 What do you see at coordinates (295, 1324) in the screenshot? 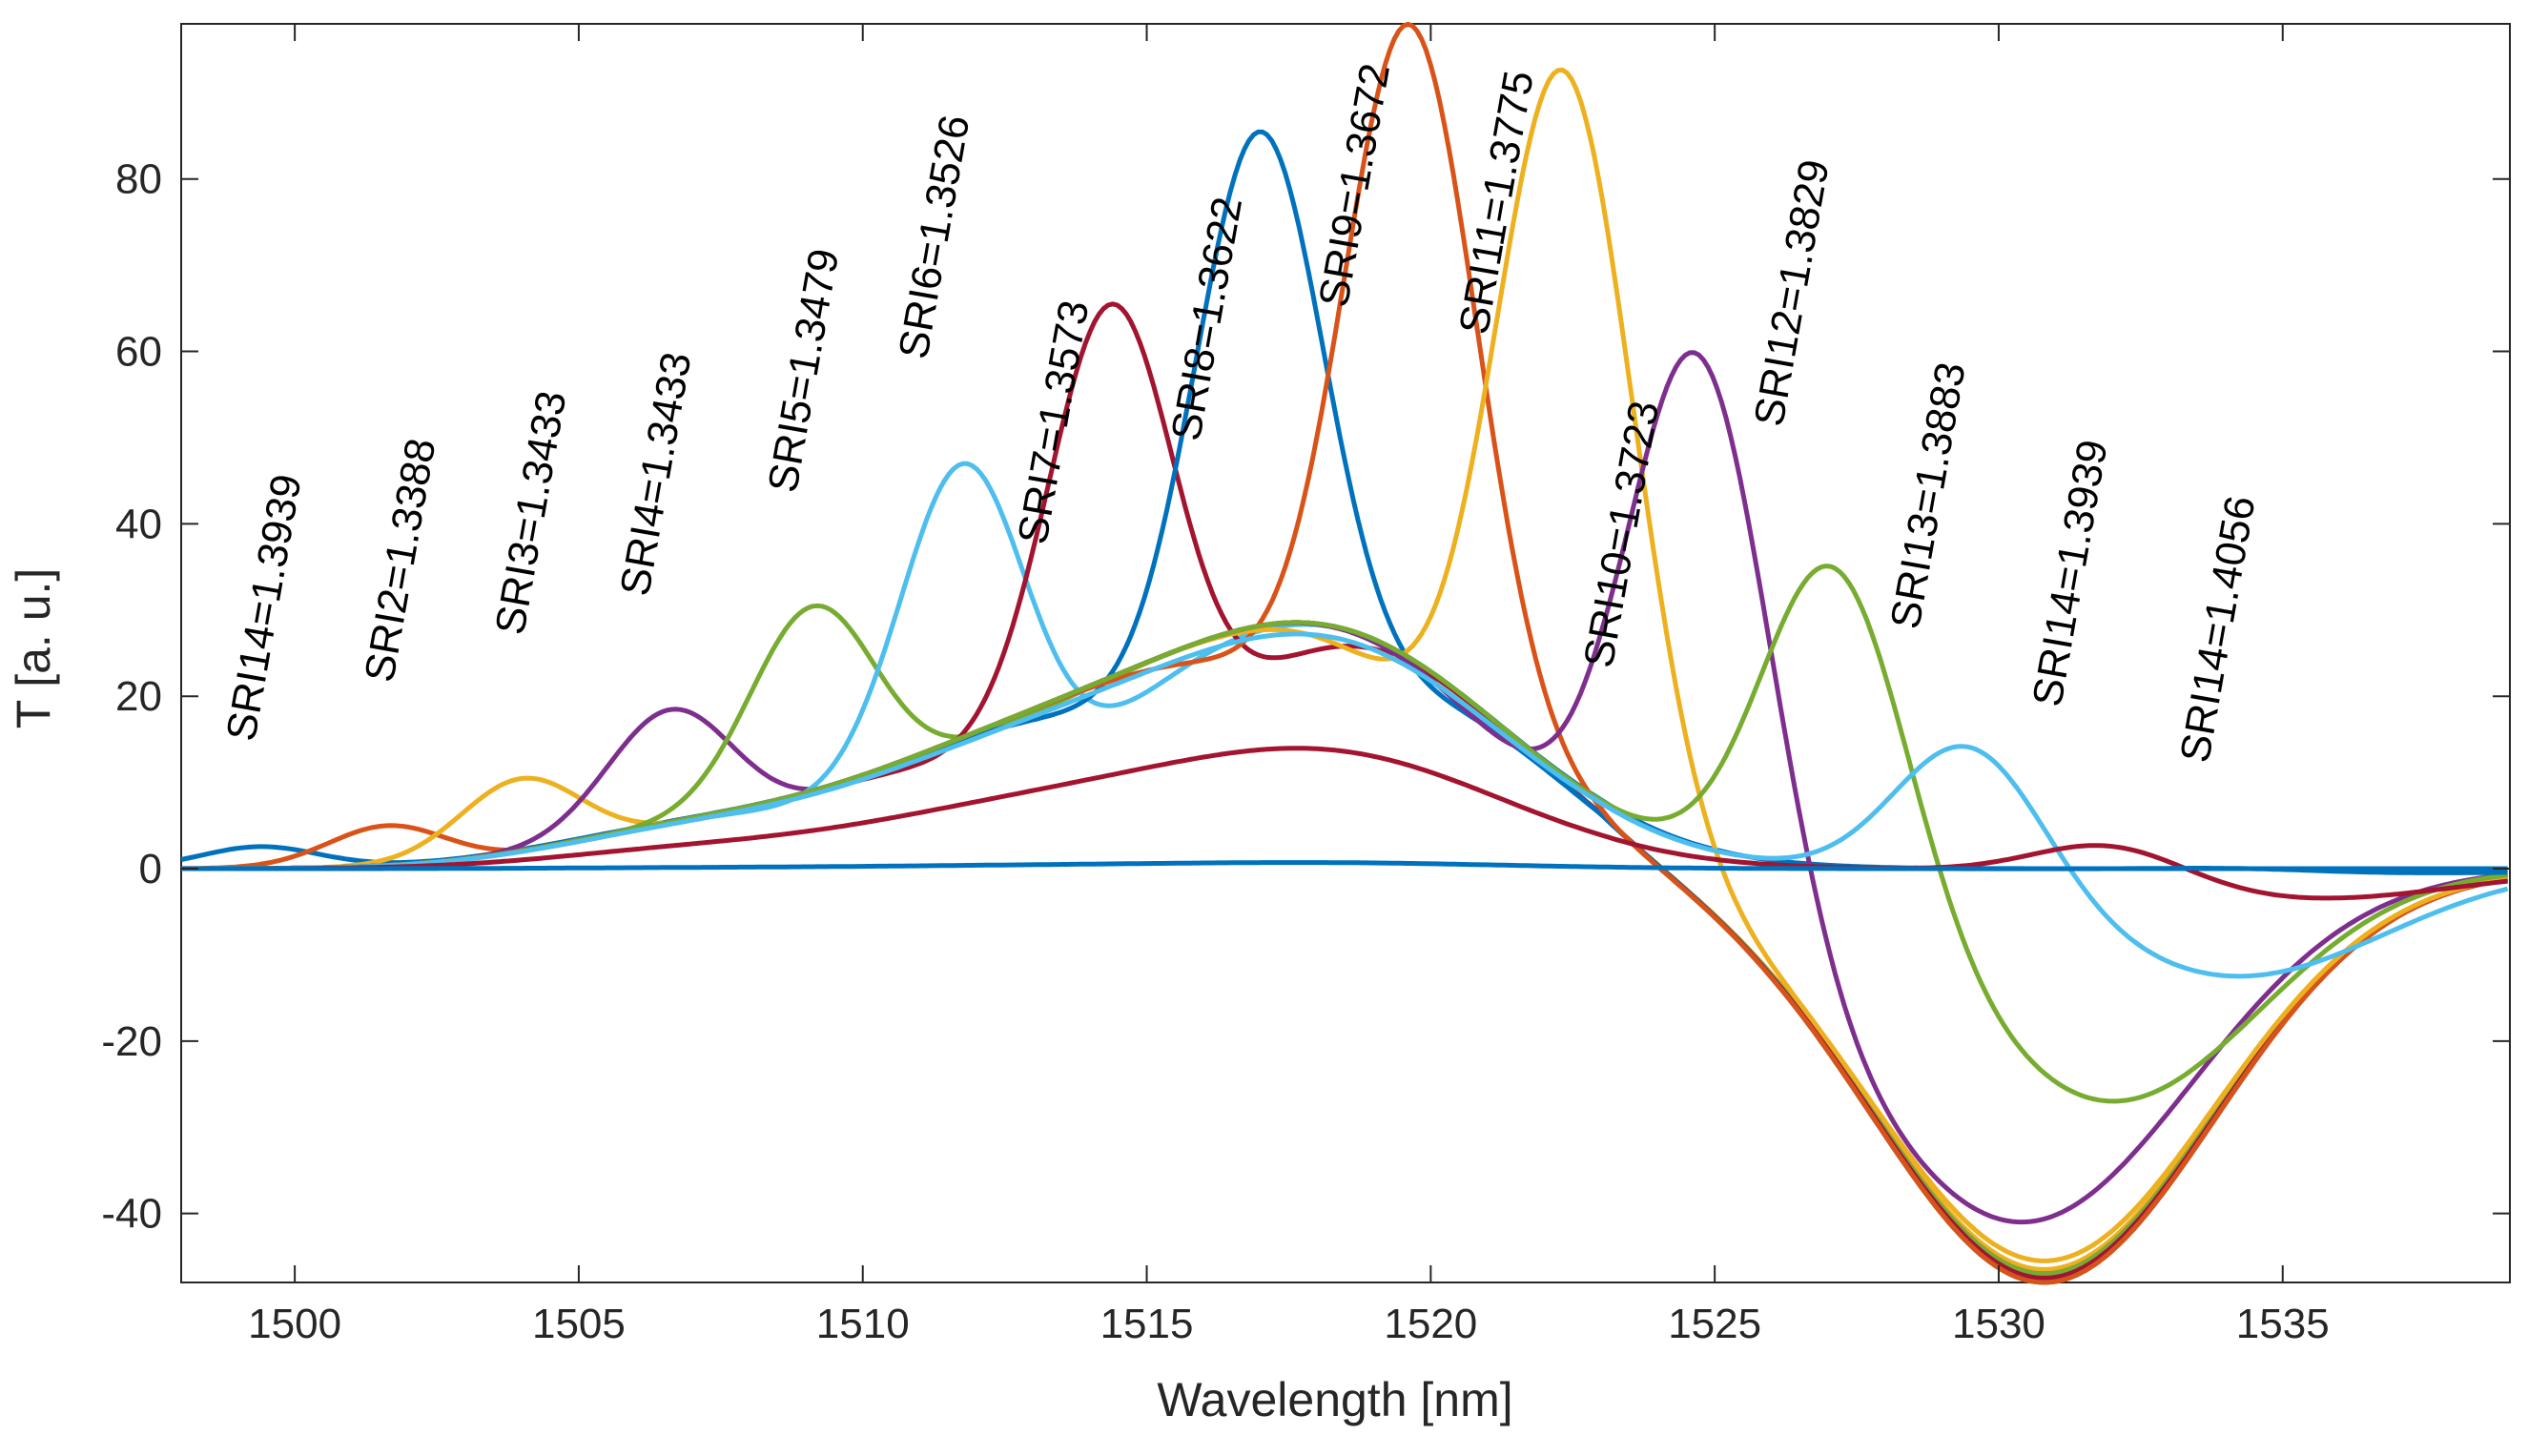
I see `x-tick-label: 1500` at bounding box center [295, 1324].